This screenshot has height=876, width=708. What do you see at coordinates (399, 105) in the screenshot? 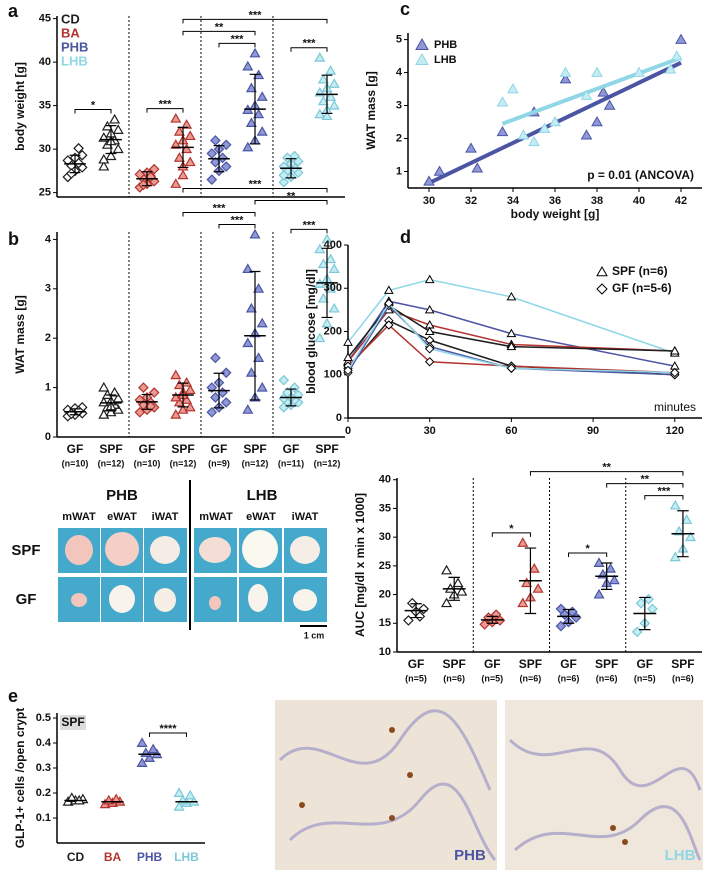
I see `y-tick-label: 3` at bounding box center [399, 105].